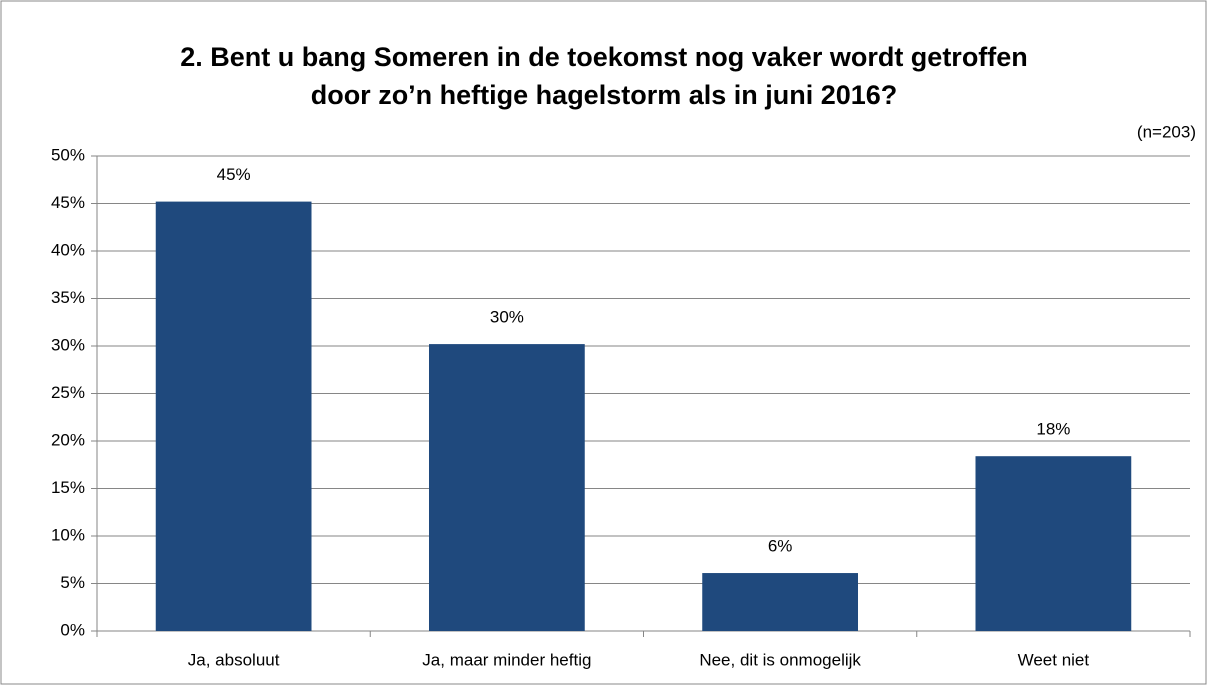  I want to click on y-tick-label: 0%, so click(72, 629).